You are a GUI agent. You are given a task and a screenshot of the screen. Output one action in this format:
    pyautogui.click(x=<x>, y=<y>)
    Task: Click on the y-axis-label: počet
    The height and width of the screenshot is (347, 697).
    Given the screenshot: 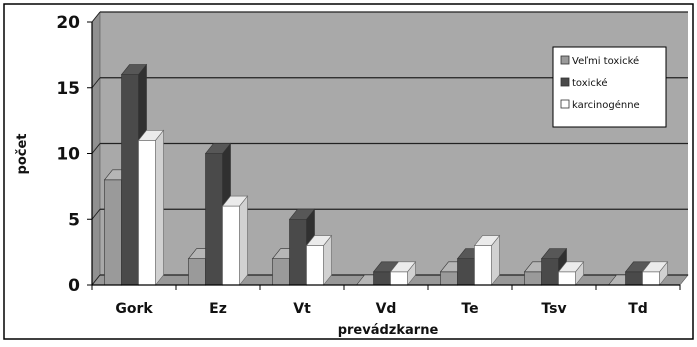 What is the action you would take?
    pyautogui.click(x=22, y=154)
    